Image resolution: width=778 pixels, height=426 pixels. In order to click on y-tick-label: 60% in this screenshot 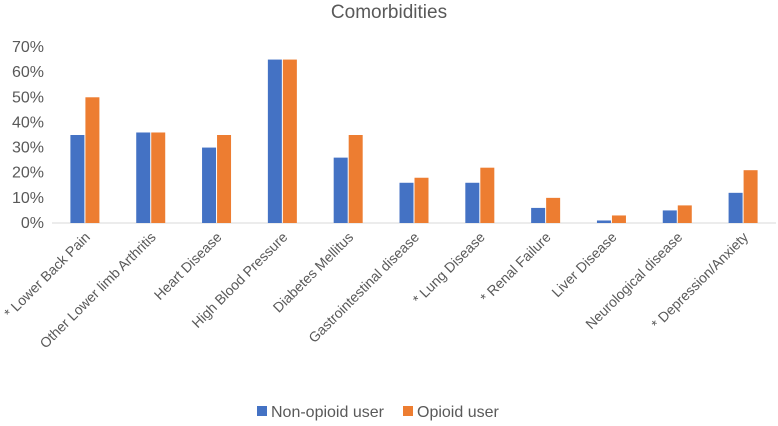, I will do `click(28, 72)`.